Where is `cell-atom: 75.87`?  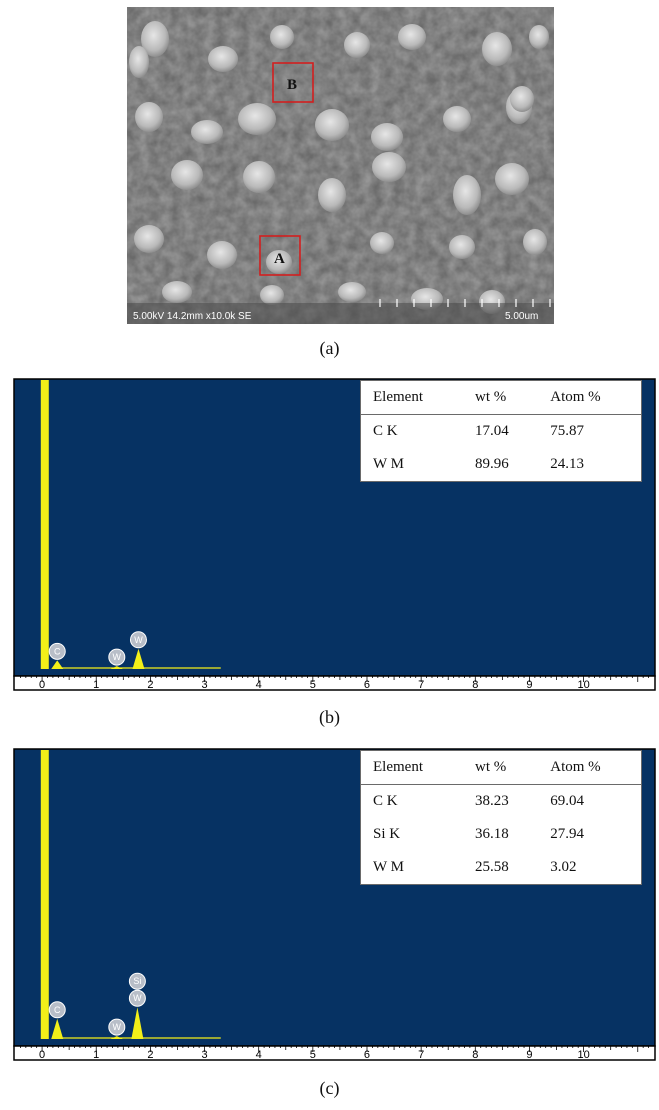
cell-atom: 75.87 is located at coordinates (567, 431).